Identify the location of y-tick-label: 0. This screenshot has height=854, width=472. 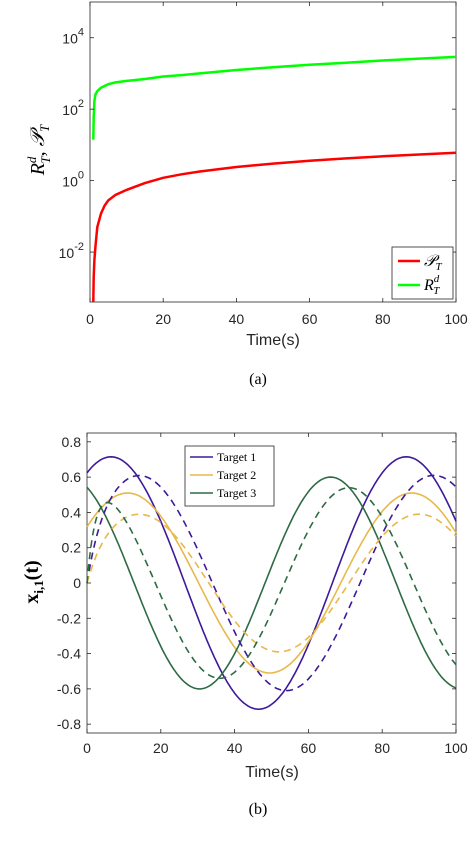
(77, 583).